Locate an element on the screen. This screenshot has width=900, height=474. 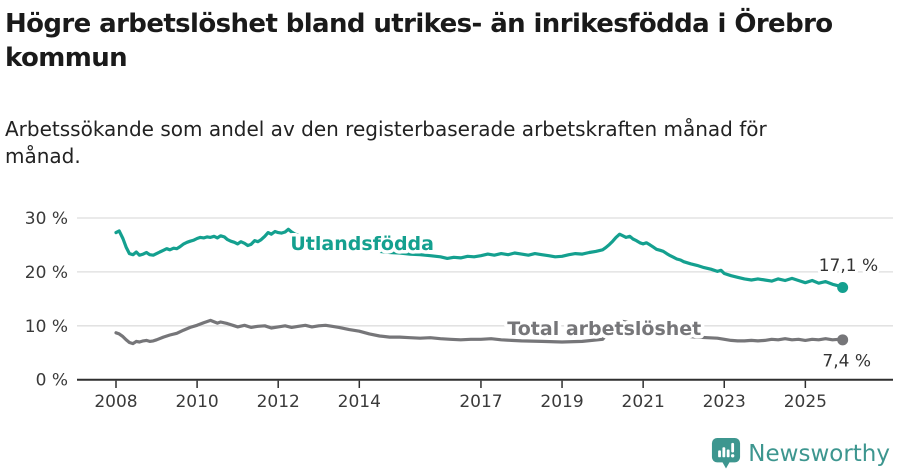
svg-text: 20 % is located at coordinates (46, 272).